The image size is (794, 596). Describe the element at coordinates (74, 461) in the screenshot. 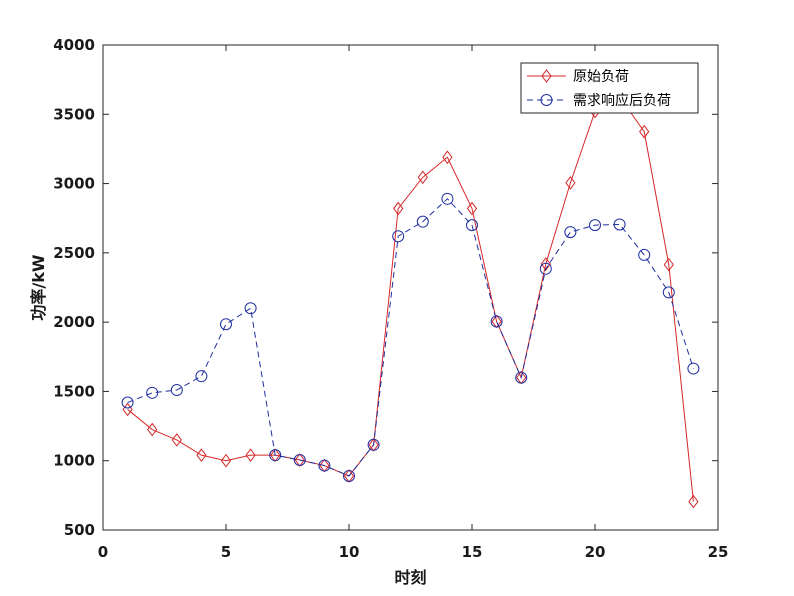

I see `y-tick-label: 1000` at that location.